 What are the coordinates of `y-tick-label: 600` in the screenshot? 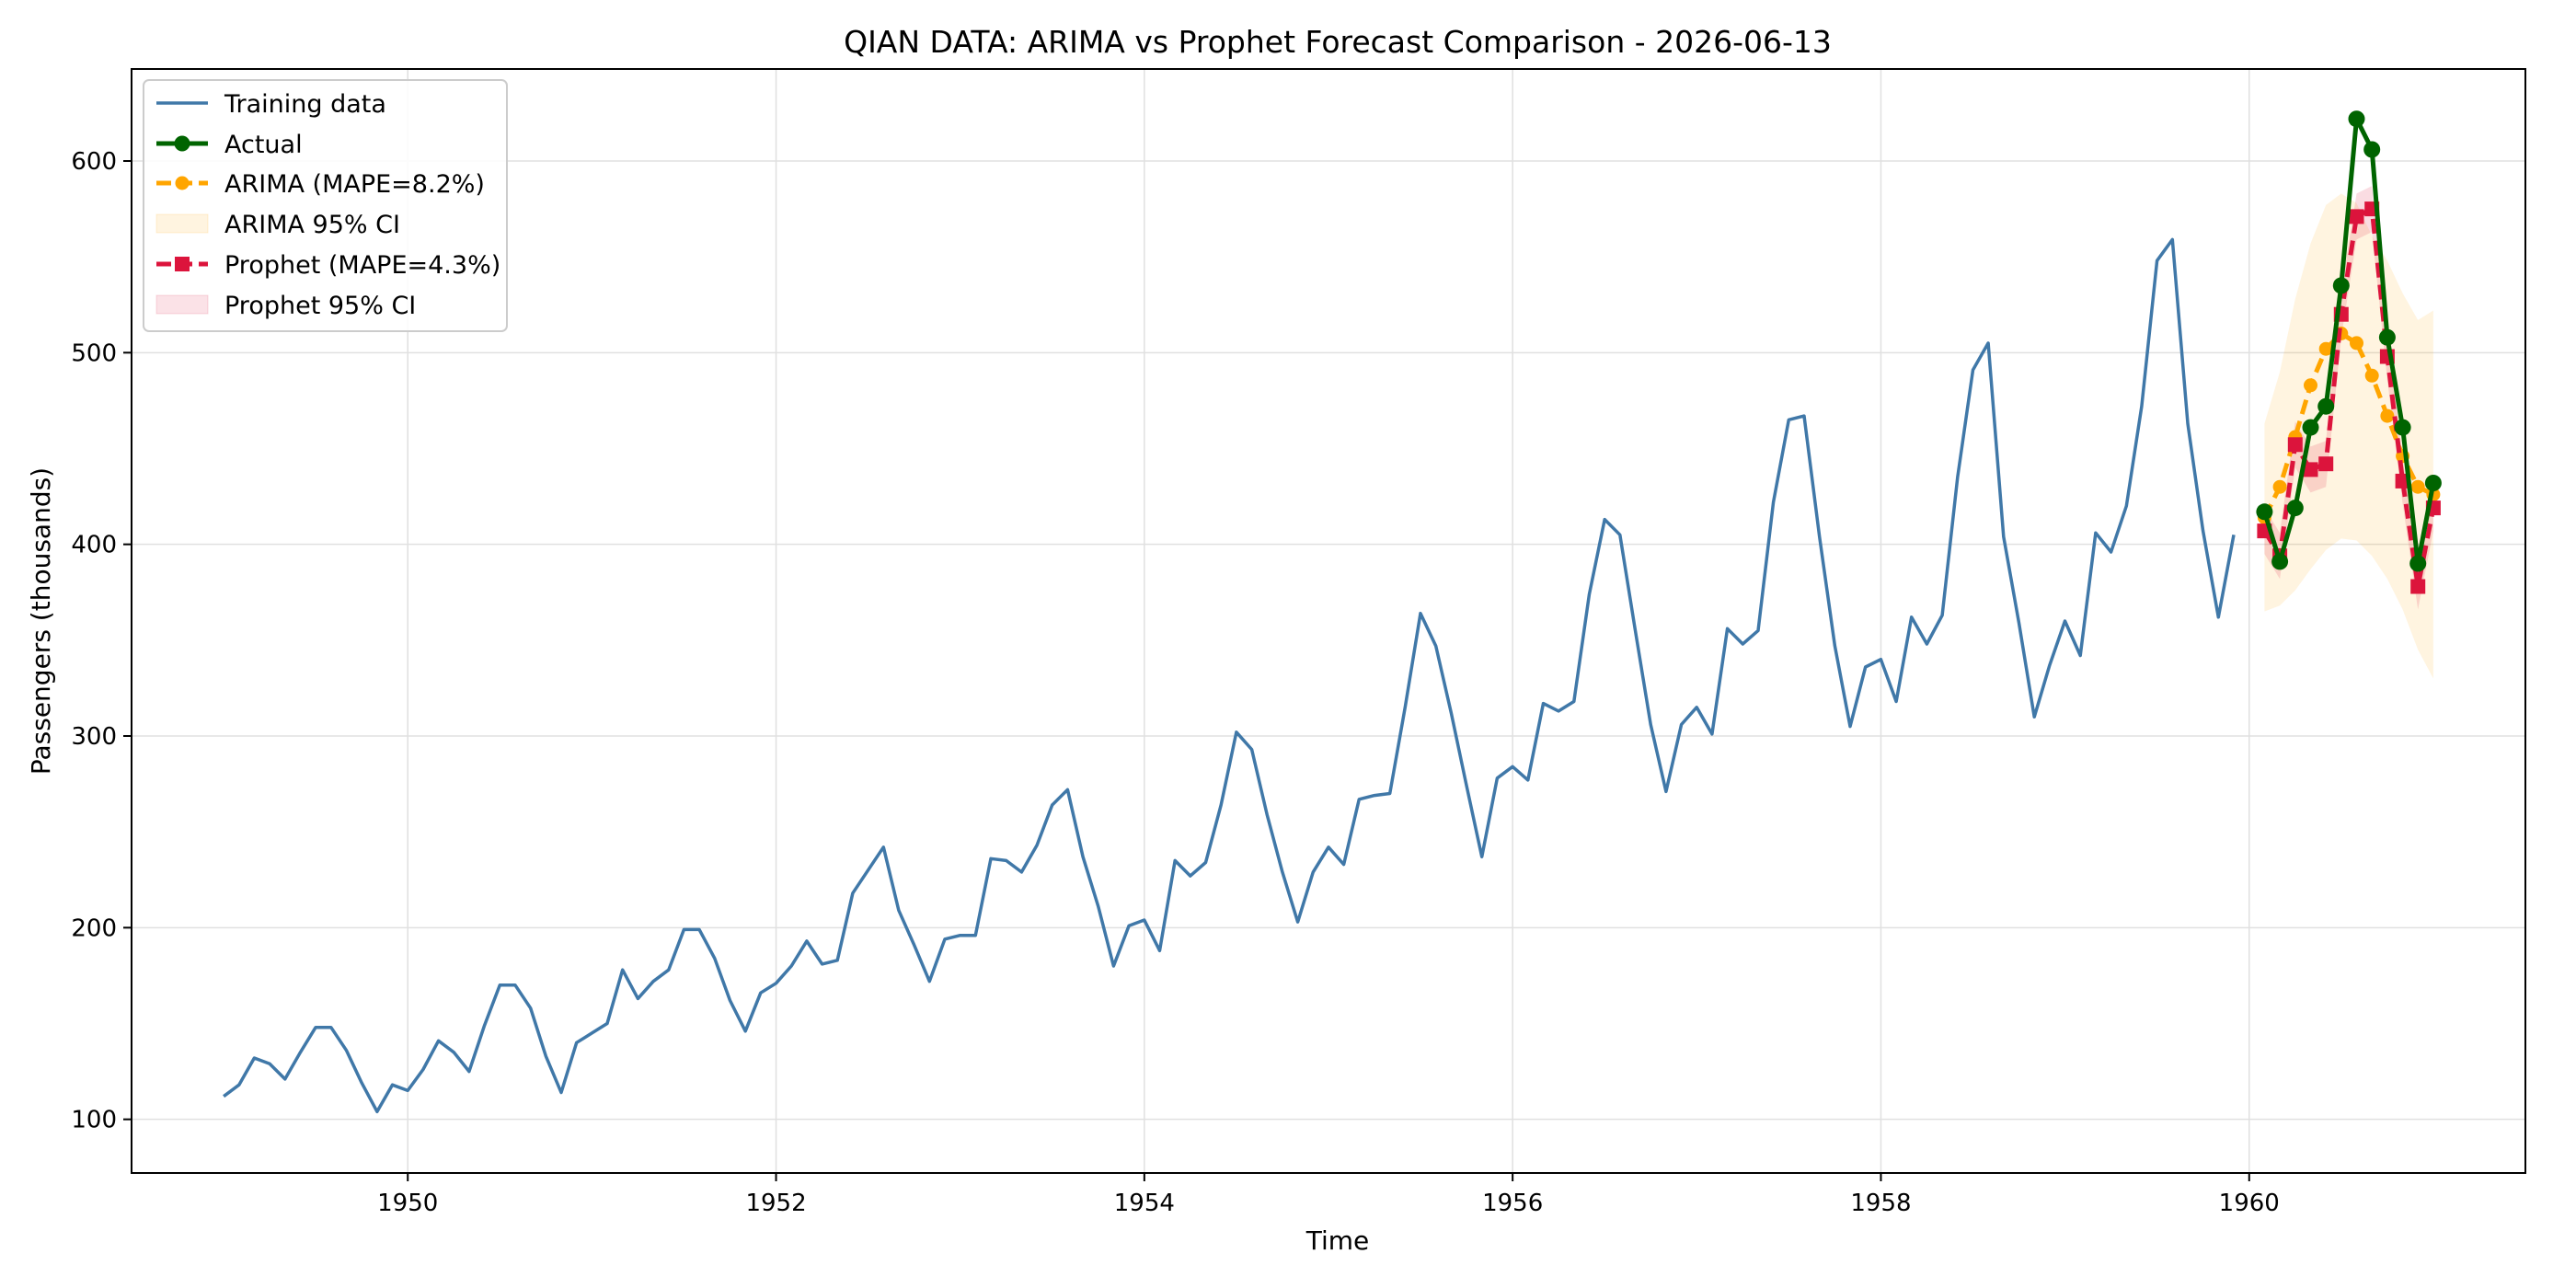 It's located at (94, 162).